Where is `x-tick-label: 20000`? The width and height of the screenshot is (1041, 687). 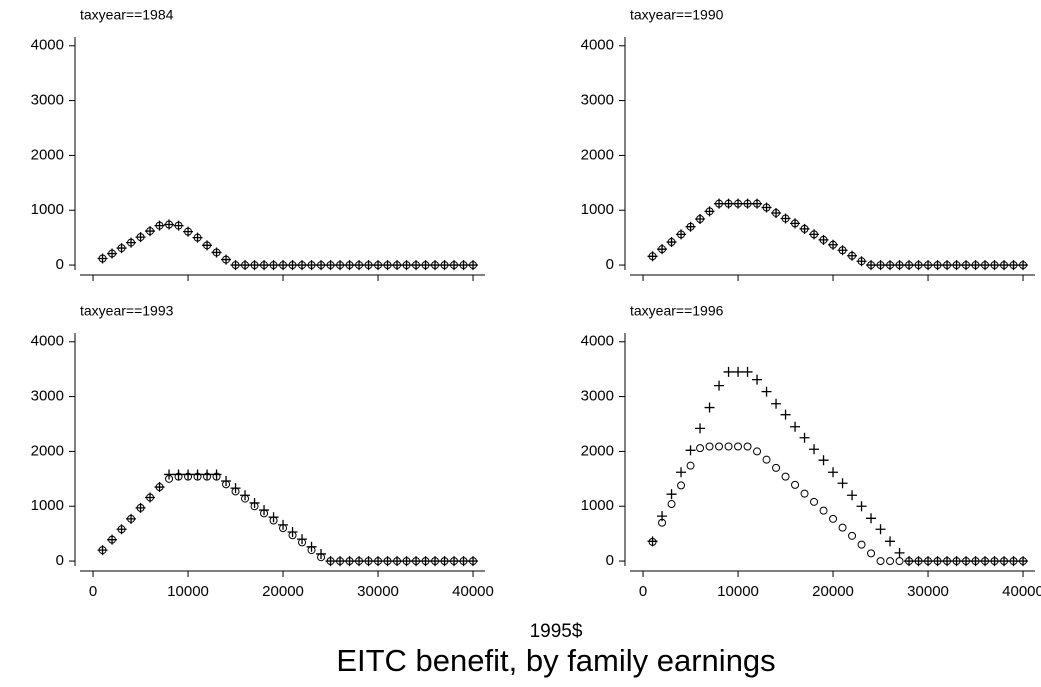
x-tick-label: 20000 is located at coordinates (833, 591).